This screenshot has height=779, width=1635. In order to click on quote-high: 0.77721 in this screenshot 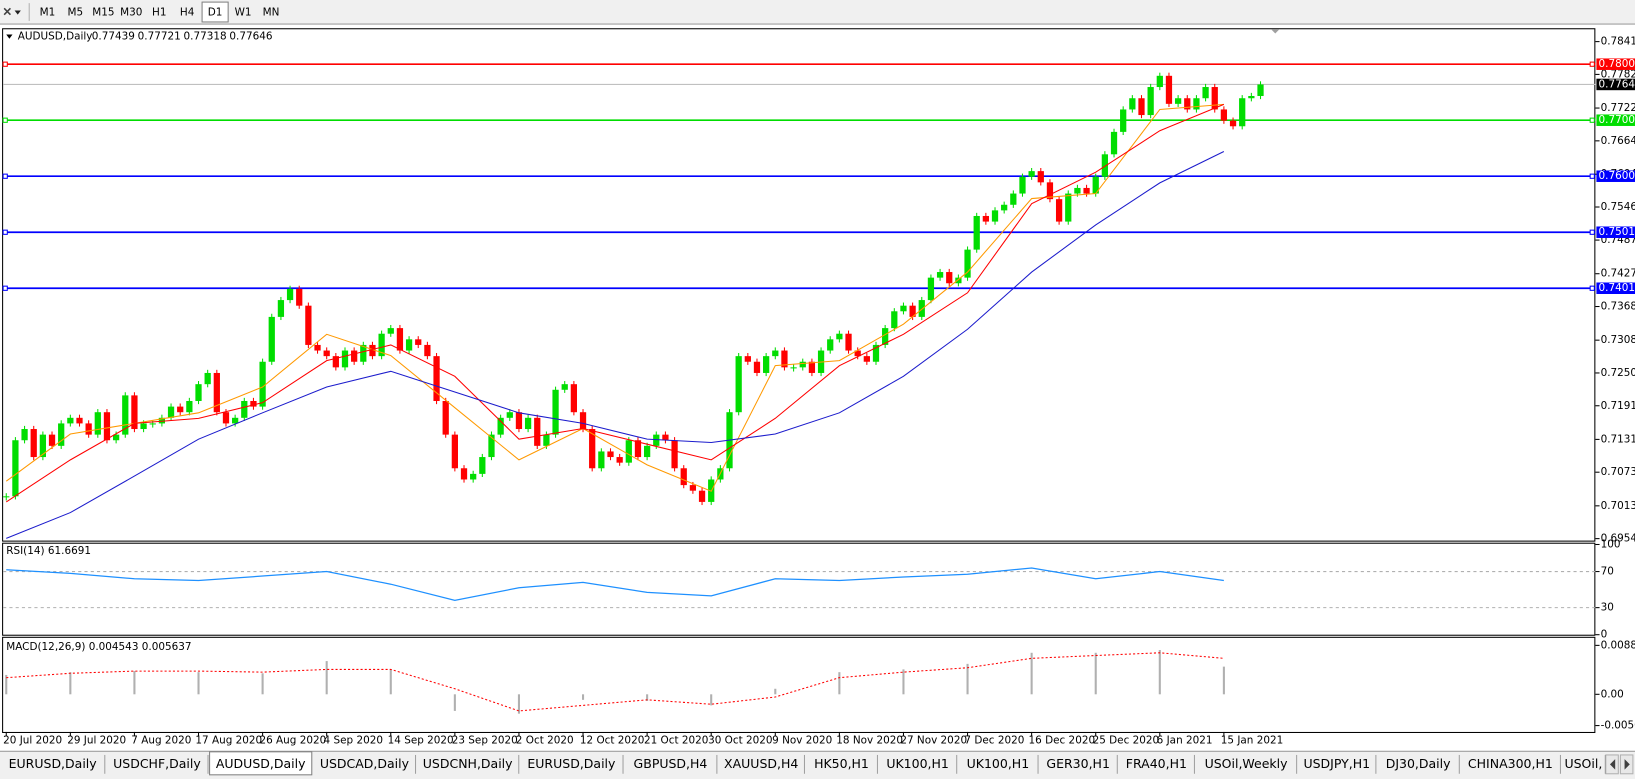, I will do `click(159, 37)`.